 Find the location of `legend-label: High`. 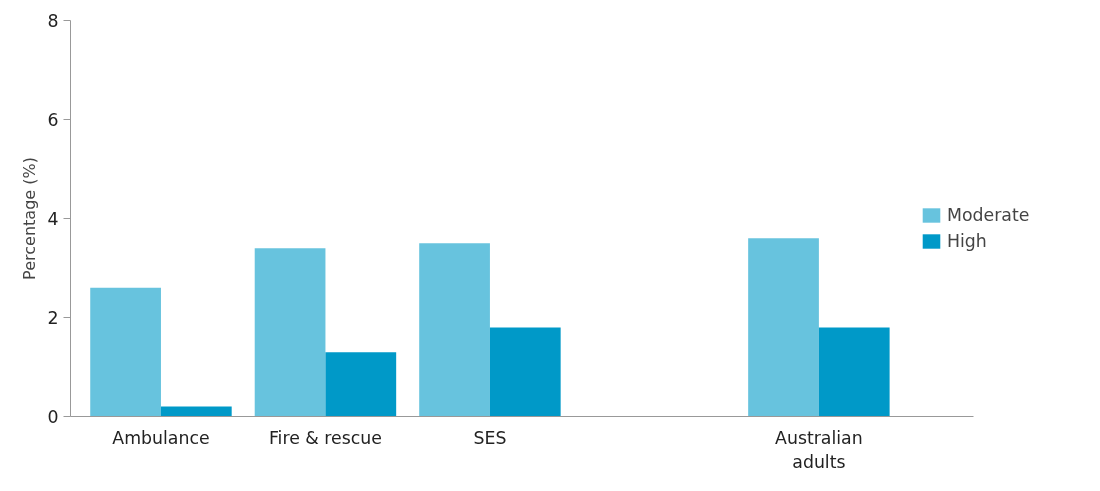

legend-label: High is located at coordinates (967, 241).